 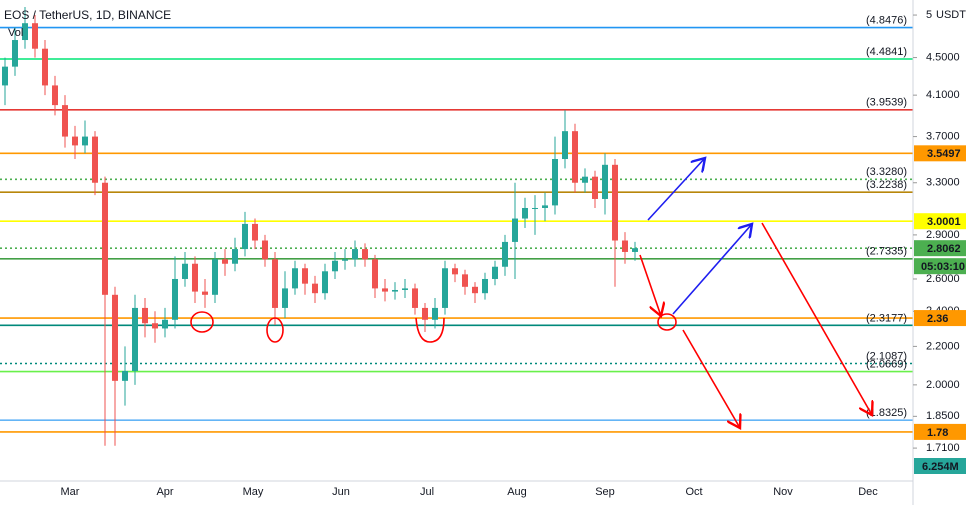 I want to click on price-box-label: 2.36, so click(x=937, y=319).